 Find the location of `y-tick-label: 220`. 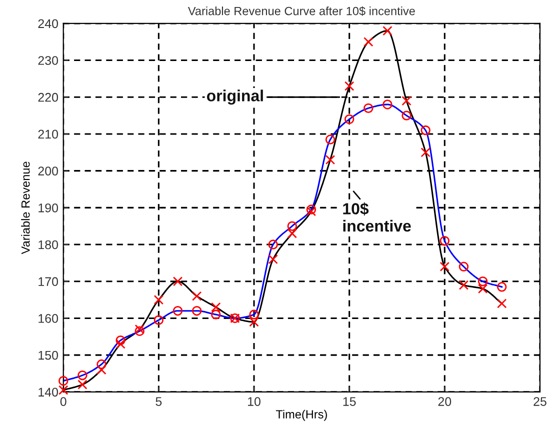

y-tick-label: 220 is located at coordinates (48, 97).